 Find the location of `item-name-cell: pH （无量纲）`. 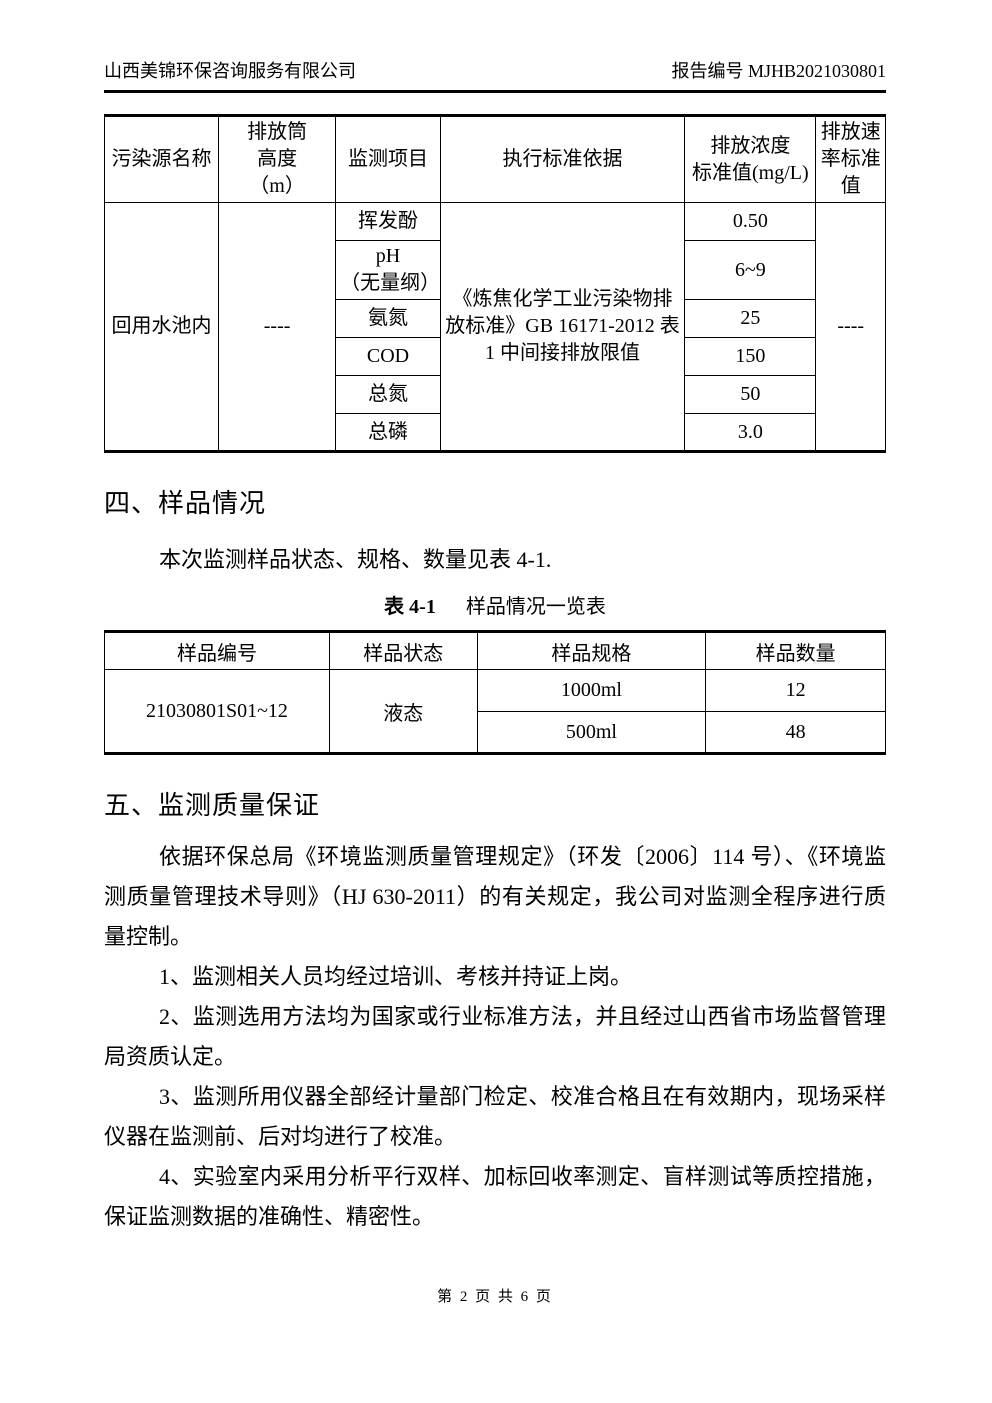

item-name-cell: pH （无量纲） is located at coordinates (388, 270).